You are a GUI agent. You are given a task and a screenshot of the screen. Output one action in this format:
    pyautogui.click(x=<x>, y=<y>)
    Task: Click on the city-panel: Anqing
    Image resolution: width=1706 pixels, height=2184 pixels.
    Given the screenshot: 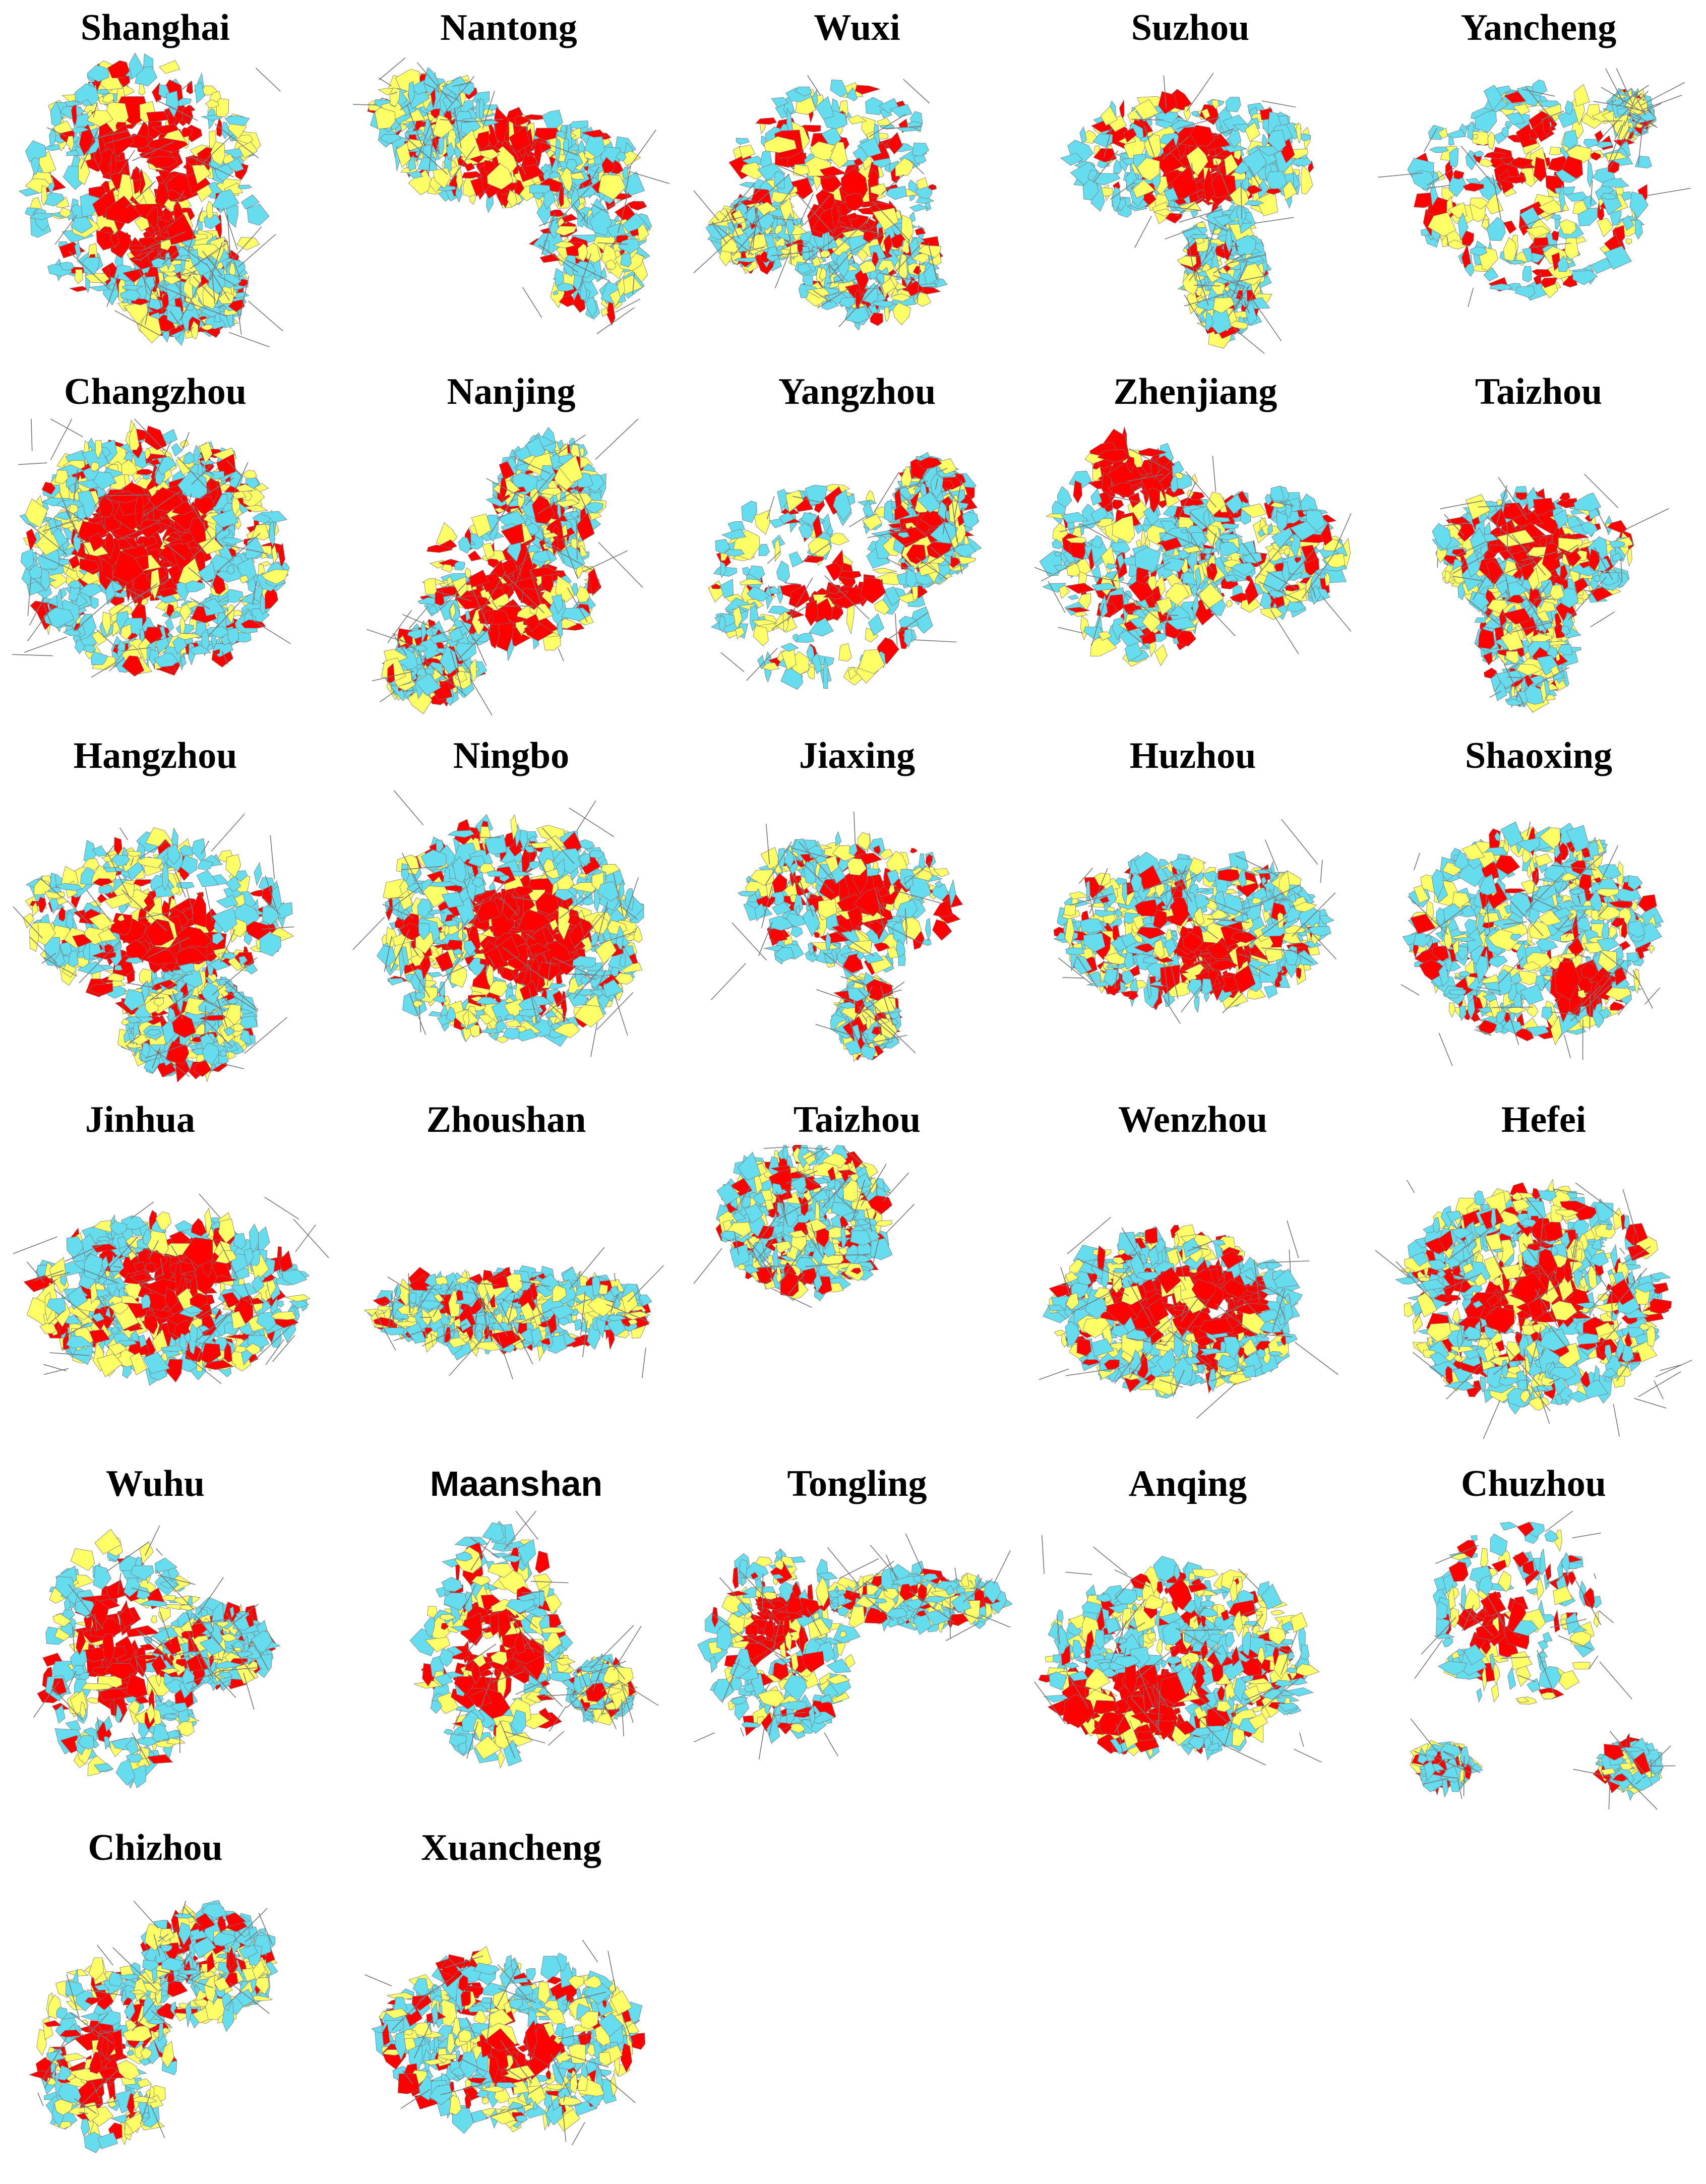 What is the action you would take?
    pyautogui.click(x=1192, y=1638)
    